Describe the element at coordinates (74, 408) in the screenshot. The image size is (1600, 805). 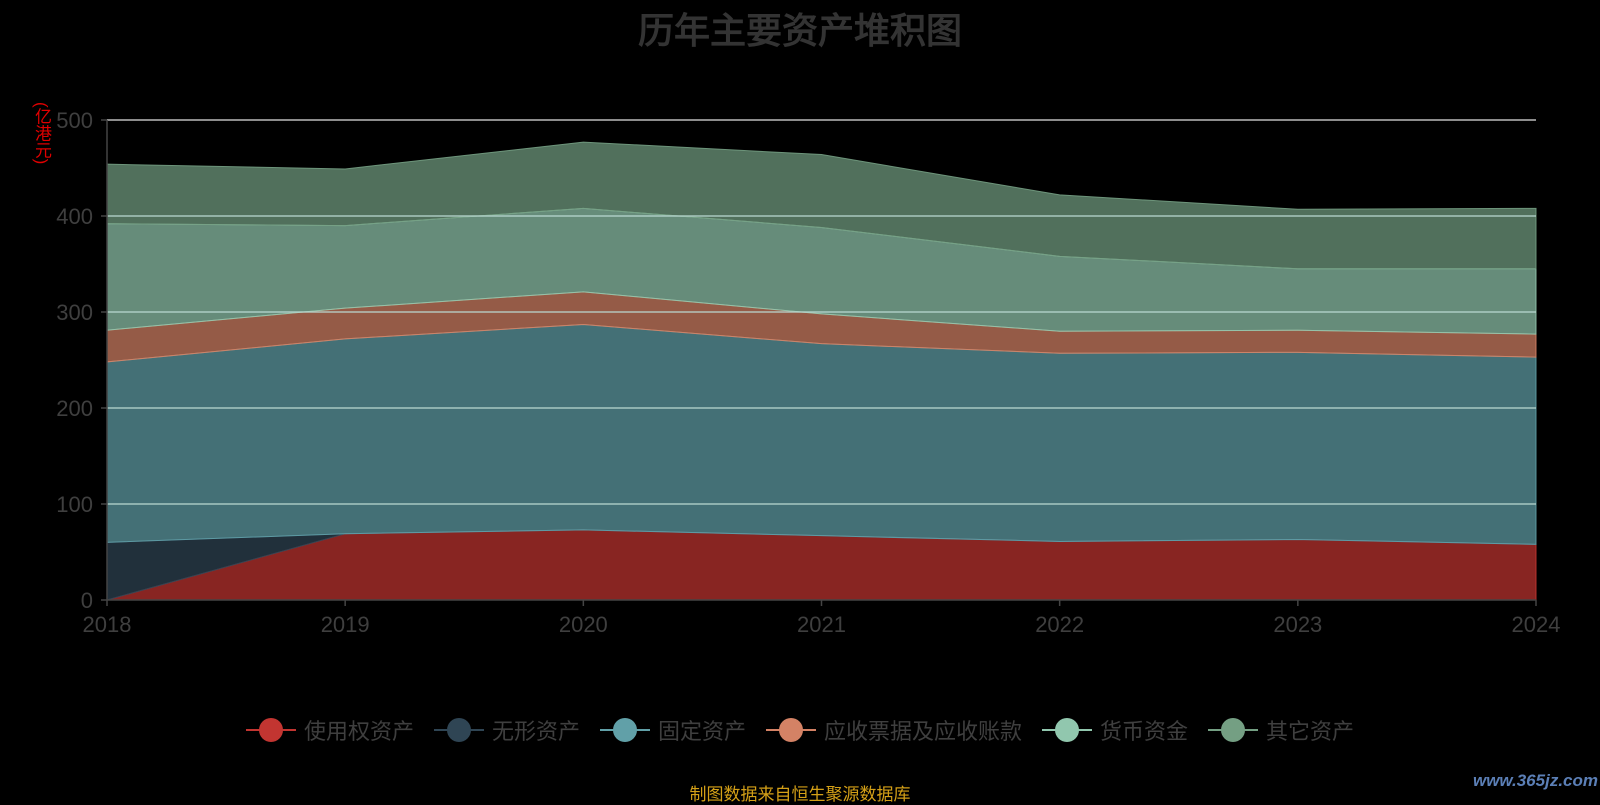
I see `y-tick-label: 200` at that location.